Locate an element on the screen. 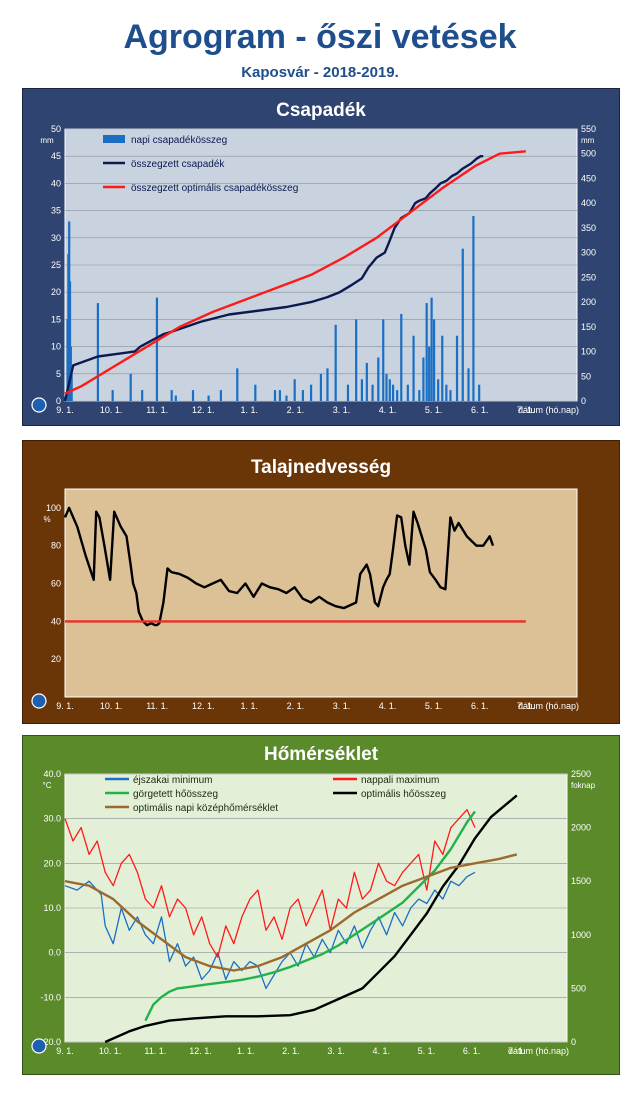 The image size is (640, 1095). legend-swatch is located at coordinates (114, 139).